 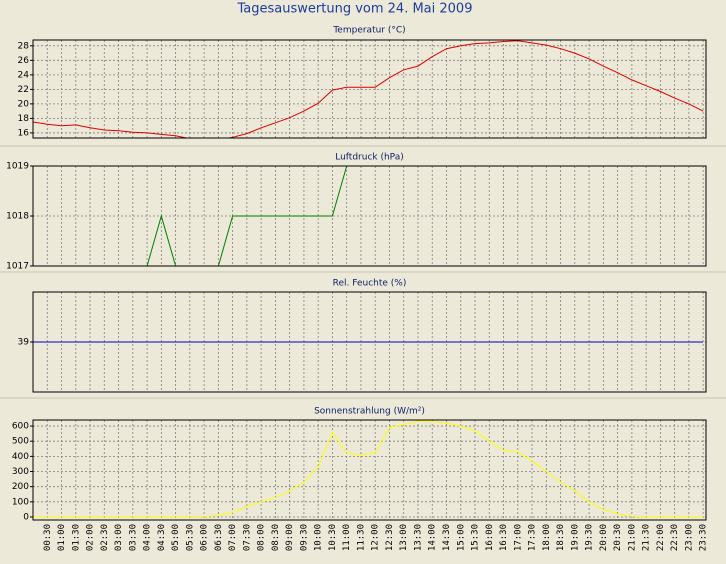 I want to click on x-tick-label: 01:00, so click(x=62, y=537).